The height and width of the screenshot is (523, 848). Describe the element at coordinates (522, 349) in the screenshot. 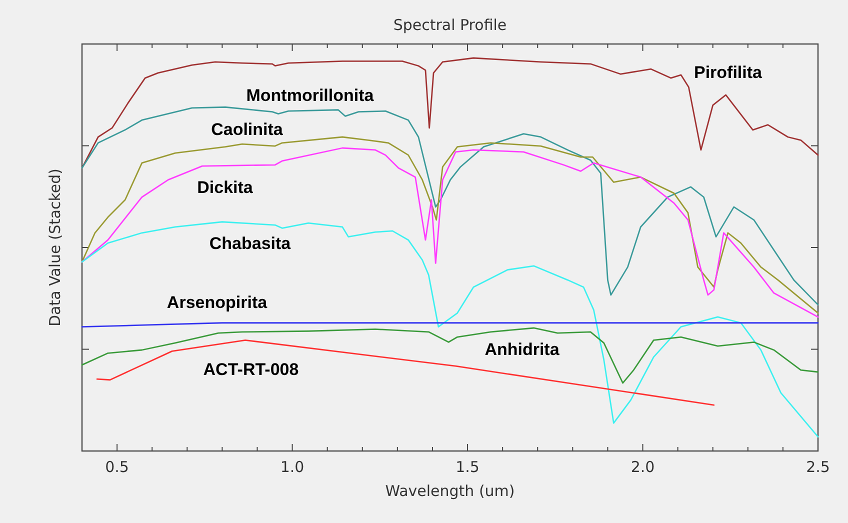

I see `series-label: Anhidrita` at that location.